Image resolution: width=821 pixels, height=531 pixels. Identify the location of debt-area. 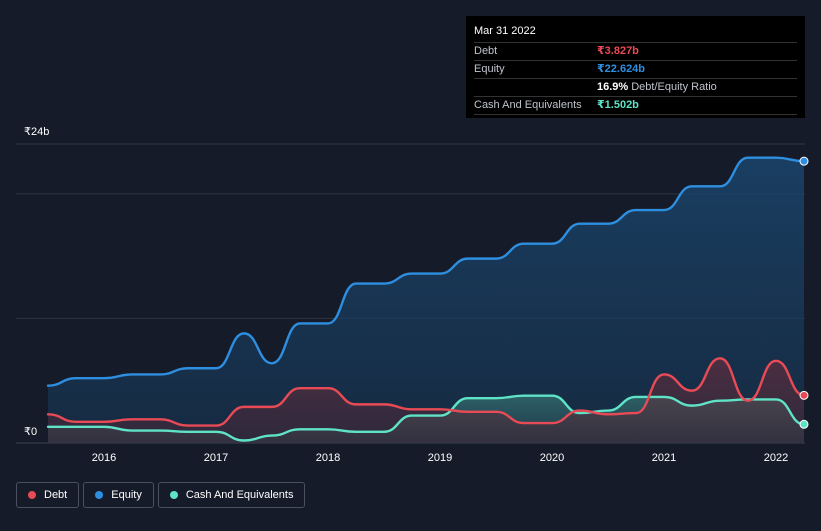
(426, 400).